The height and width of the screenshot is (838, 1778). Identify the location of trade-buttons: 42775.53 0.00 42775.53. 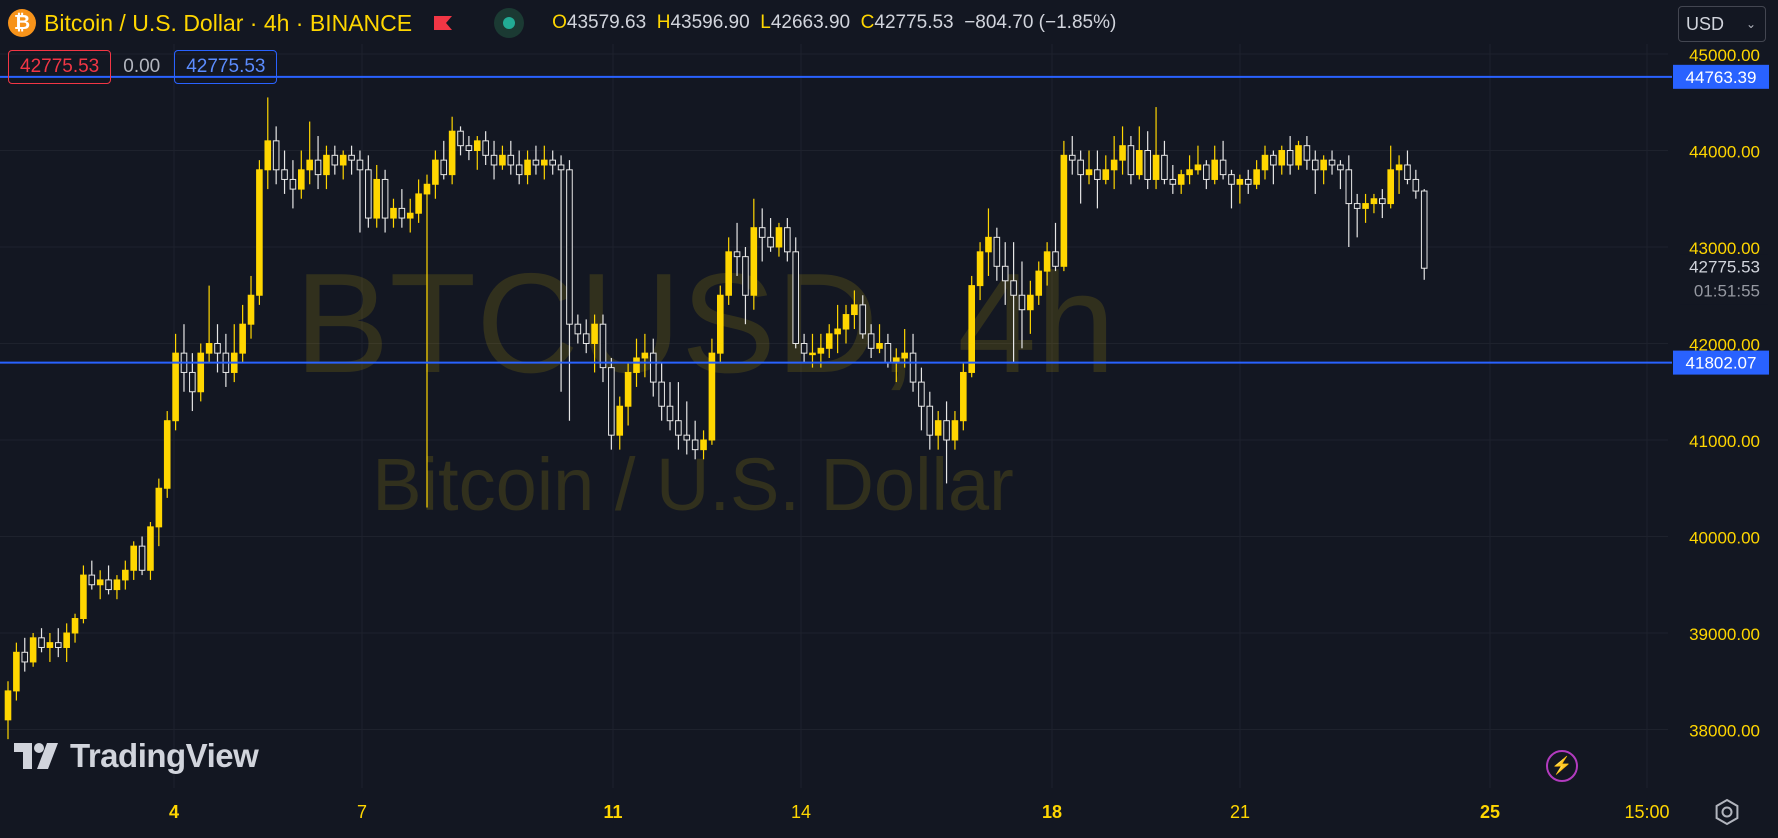
(143, 67).